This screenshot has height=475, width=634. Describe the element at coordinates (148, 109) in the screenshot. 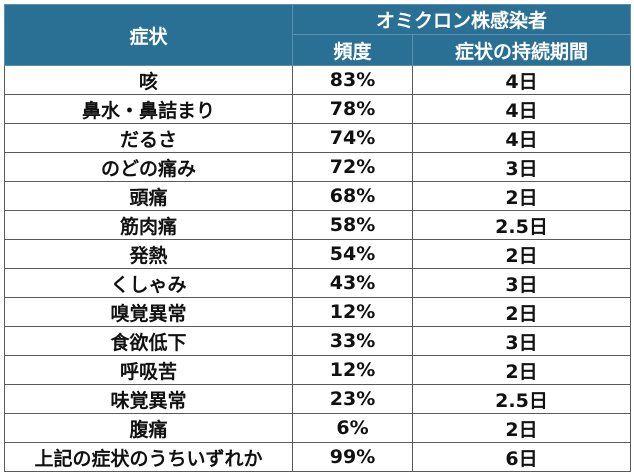

I see `cell-symptom: 鼻水・鼻詰まり` at that location.